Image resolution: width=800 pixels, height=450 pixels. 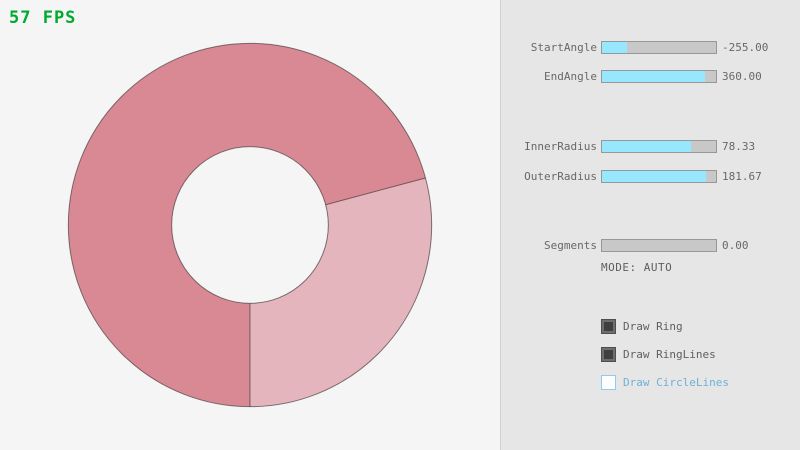 I want to click on draw-ring-checkbox-label: Draw Ring, so click(x=653, y=326).